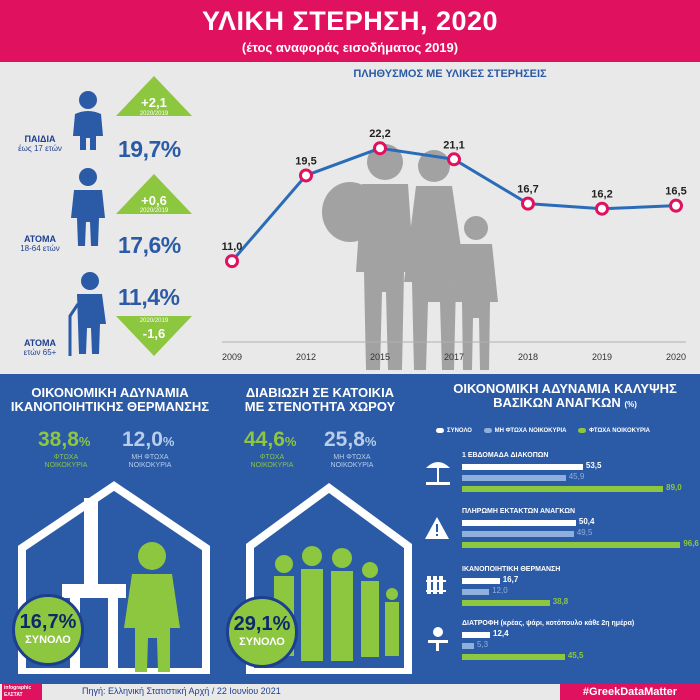 This screenshot has width=700, height=700. What do you see at coordinates (350, 47) in the screenshot?
I see `page-subtitle: (έτος αναφοράς εισοδήματος 2019)` at bounding box center [350, 47].